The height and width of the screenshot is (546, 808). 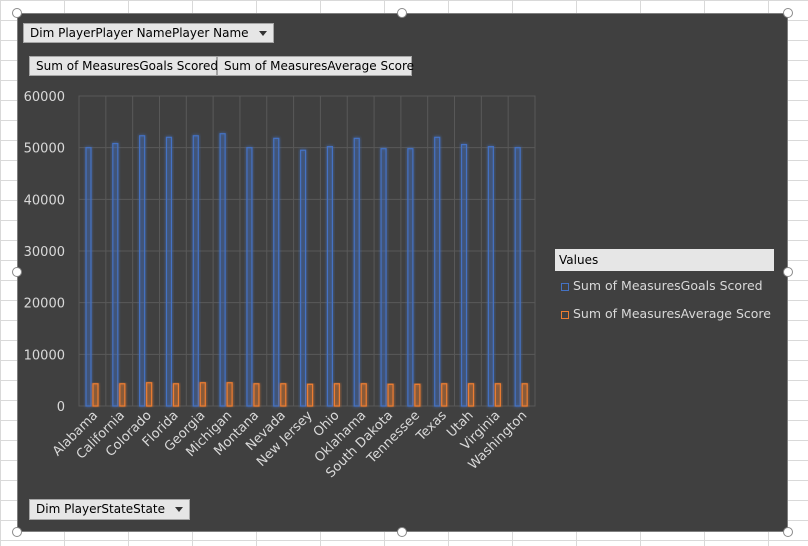 I want to click on x-tick-label: Texas, so click(x=431, y=426).